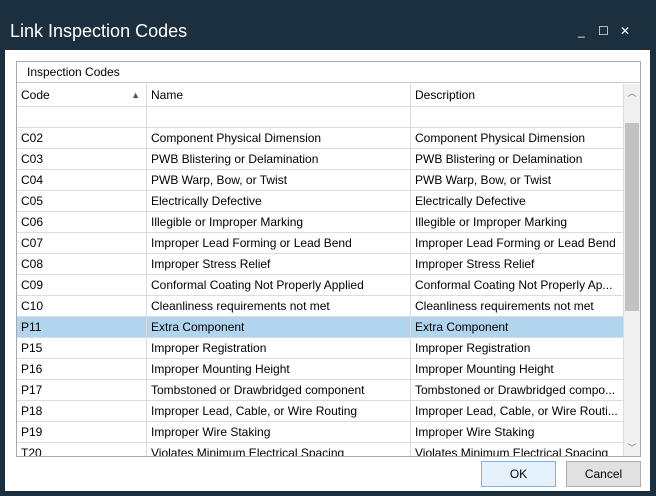 The height and width of the screenshot is (496, 656). I want to click on cell-name: Cleanliness requirements not met, so click(279, 306).